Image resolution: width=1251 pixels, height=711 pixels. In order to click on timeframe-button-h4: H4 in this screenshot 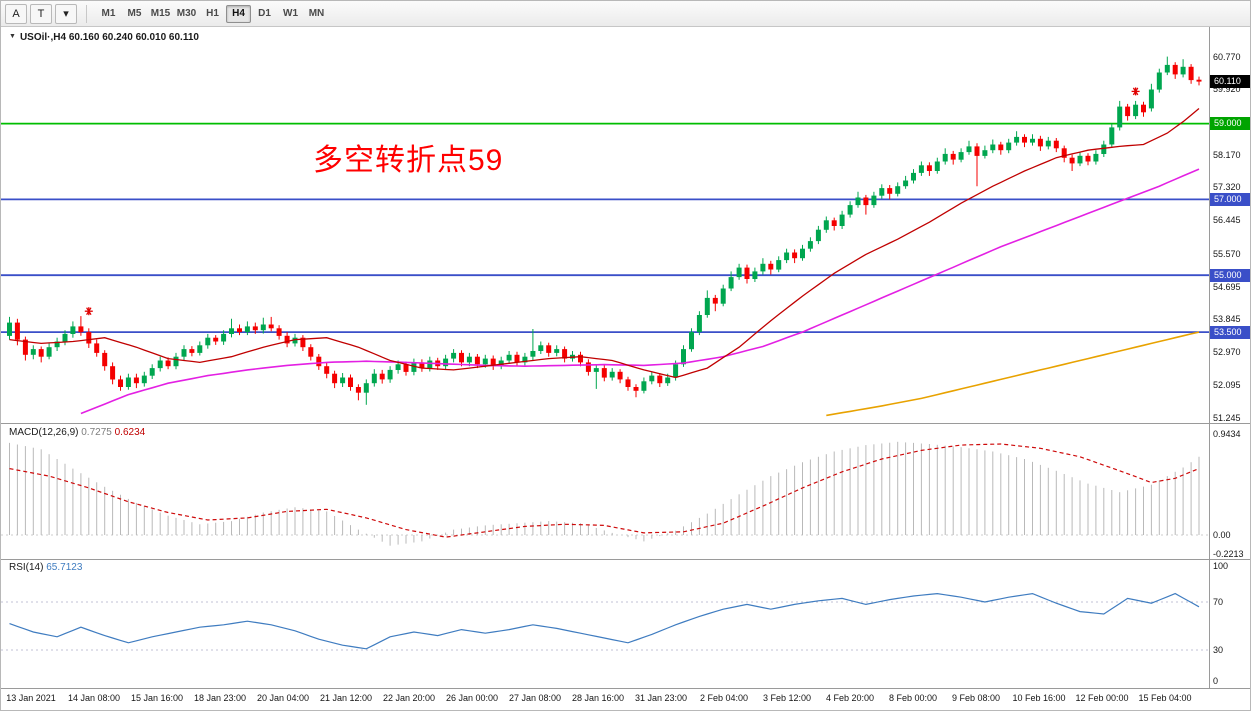, I will do `click(238, 13)`.